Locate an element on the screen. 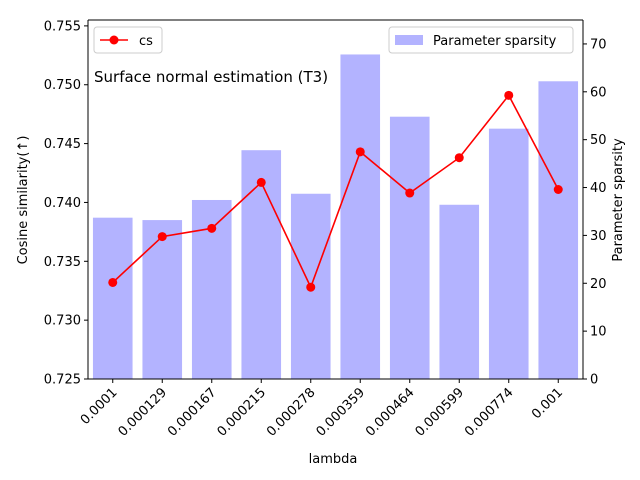 The height and width of the screenshot is (480, 640). y-axis-label-right: Parameter sparsity is located at coordinates (618, 200).